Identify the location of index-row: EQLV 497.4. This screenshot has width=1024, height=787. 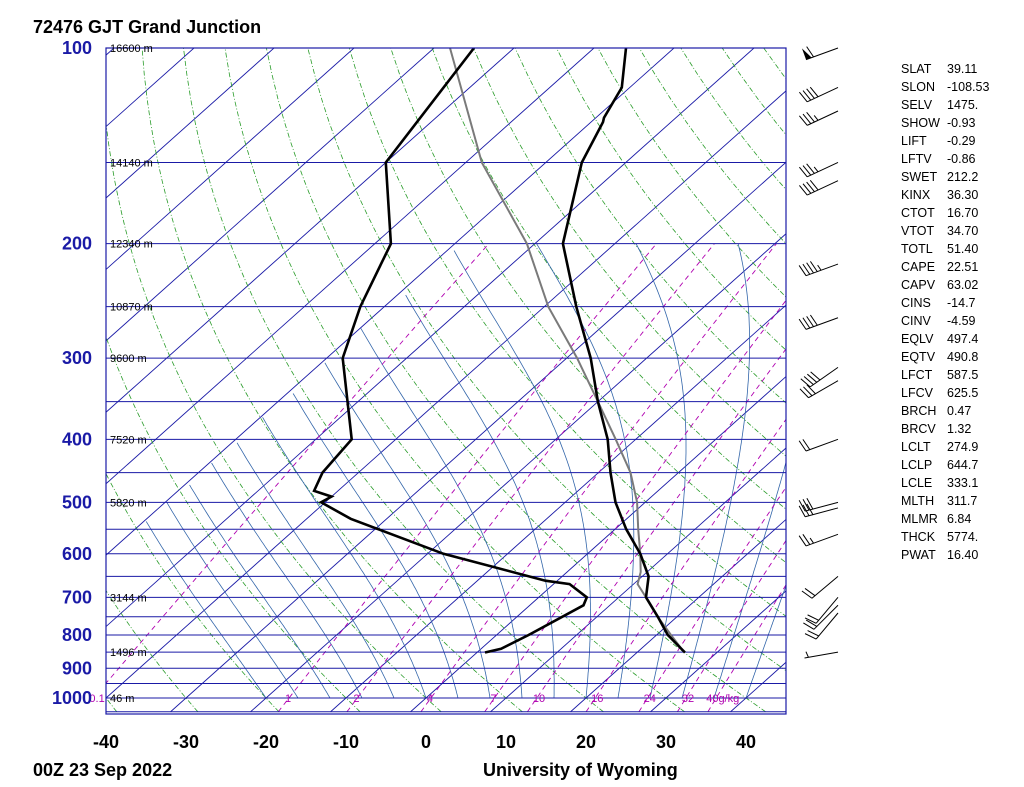
(939, 339).